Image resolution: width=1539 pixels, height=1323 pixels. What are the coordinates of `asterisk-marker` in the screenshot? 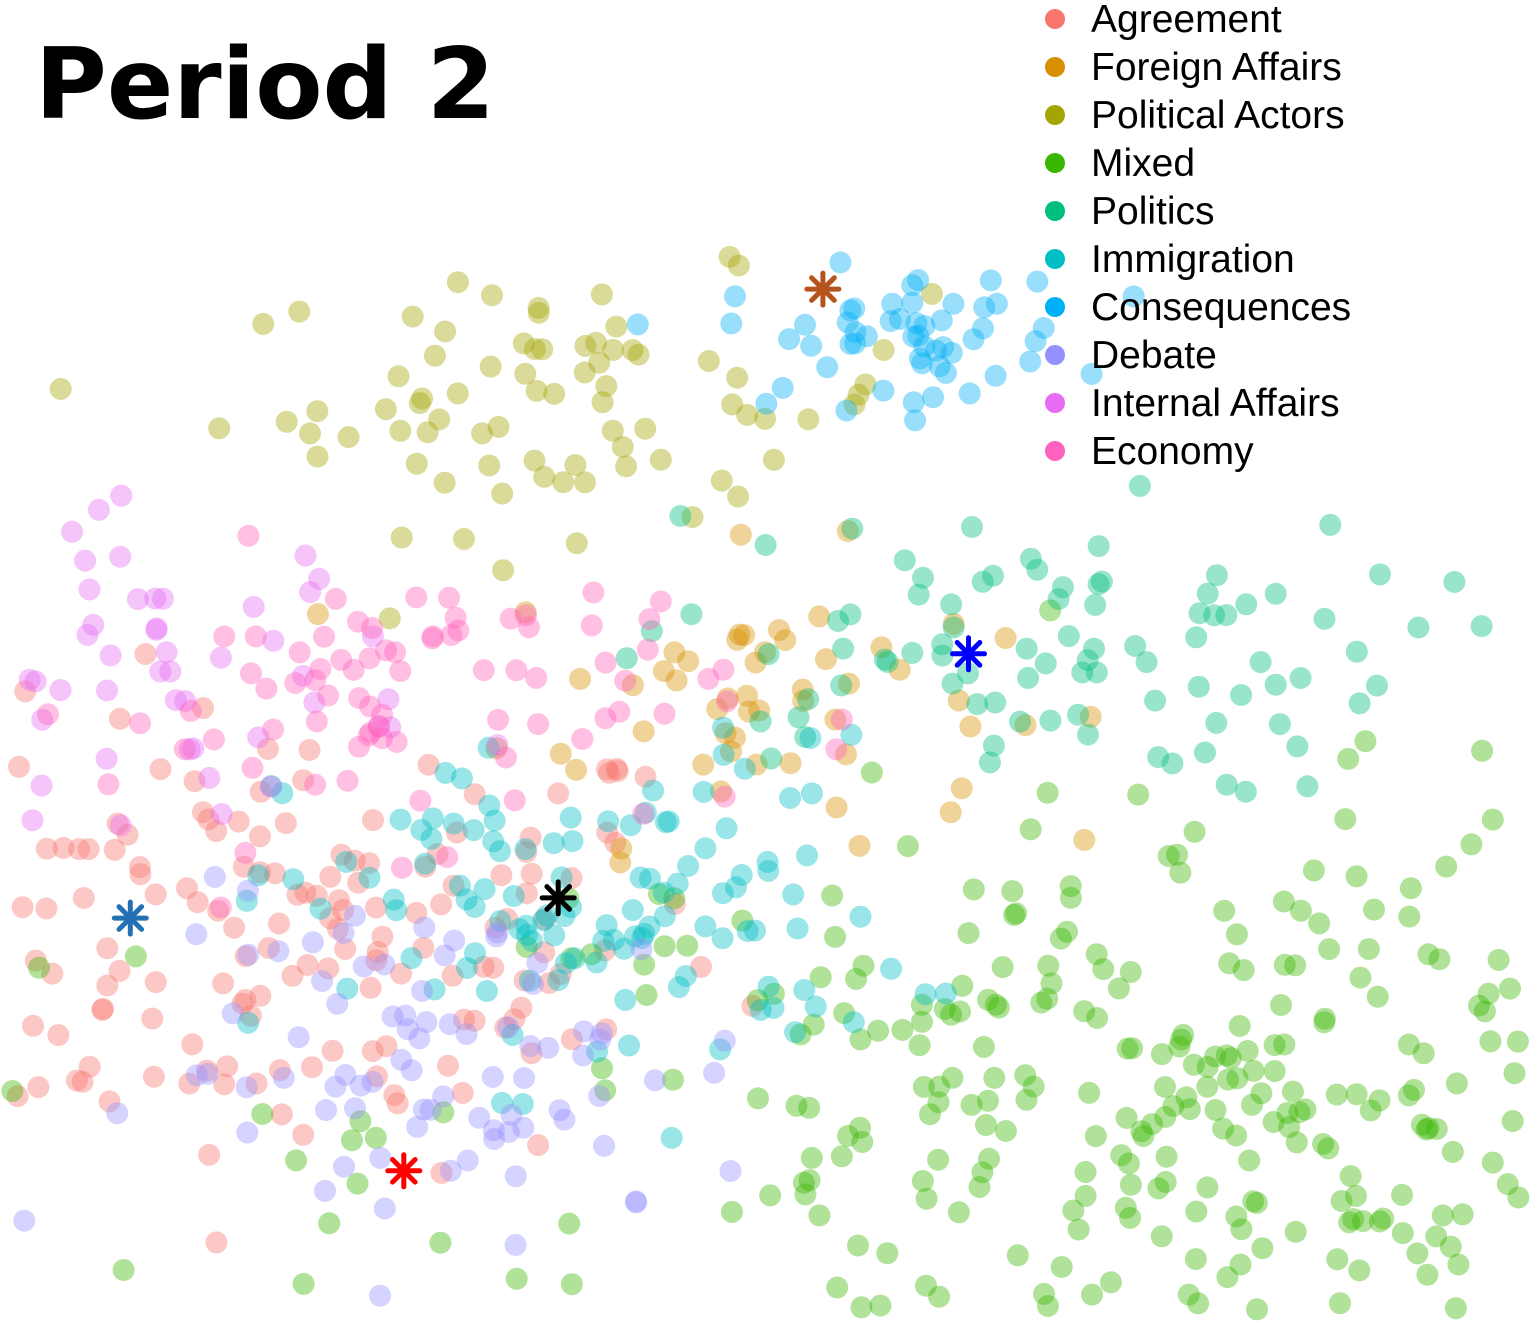 It's located at (823, 289).